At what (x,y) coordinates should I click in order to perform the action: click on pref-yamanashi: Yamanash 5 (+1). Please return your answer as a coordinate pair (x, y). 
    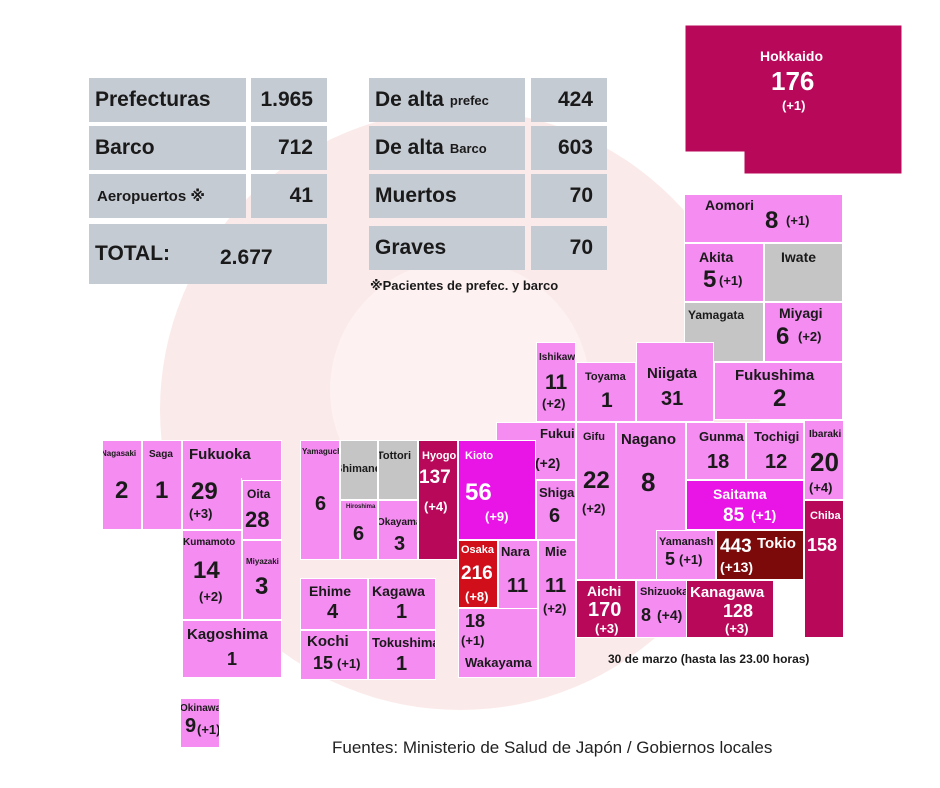
    Looking at the image, I should click on (686, 555).